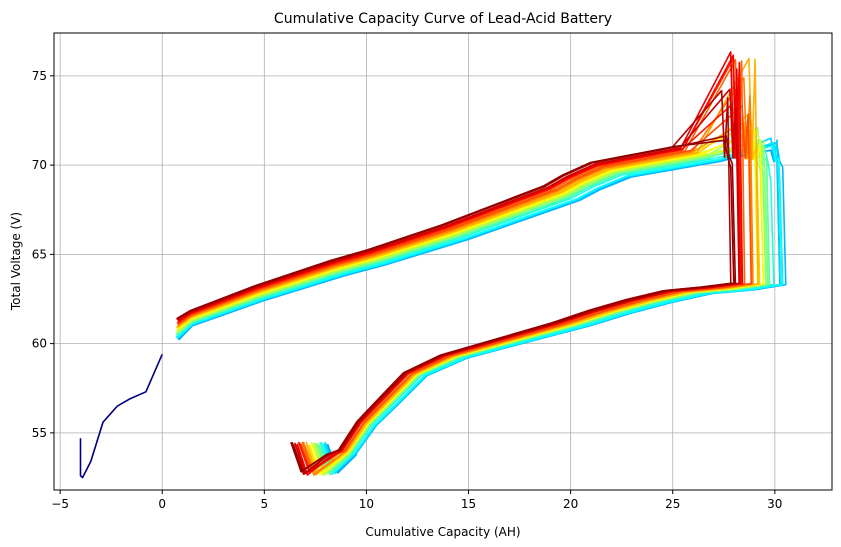 This screenshot has height=547, width=841. I want to click on x-tick-label: 15, so click(468, 504).